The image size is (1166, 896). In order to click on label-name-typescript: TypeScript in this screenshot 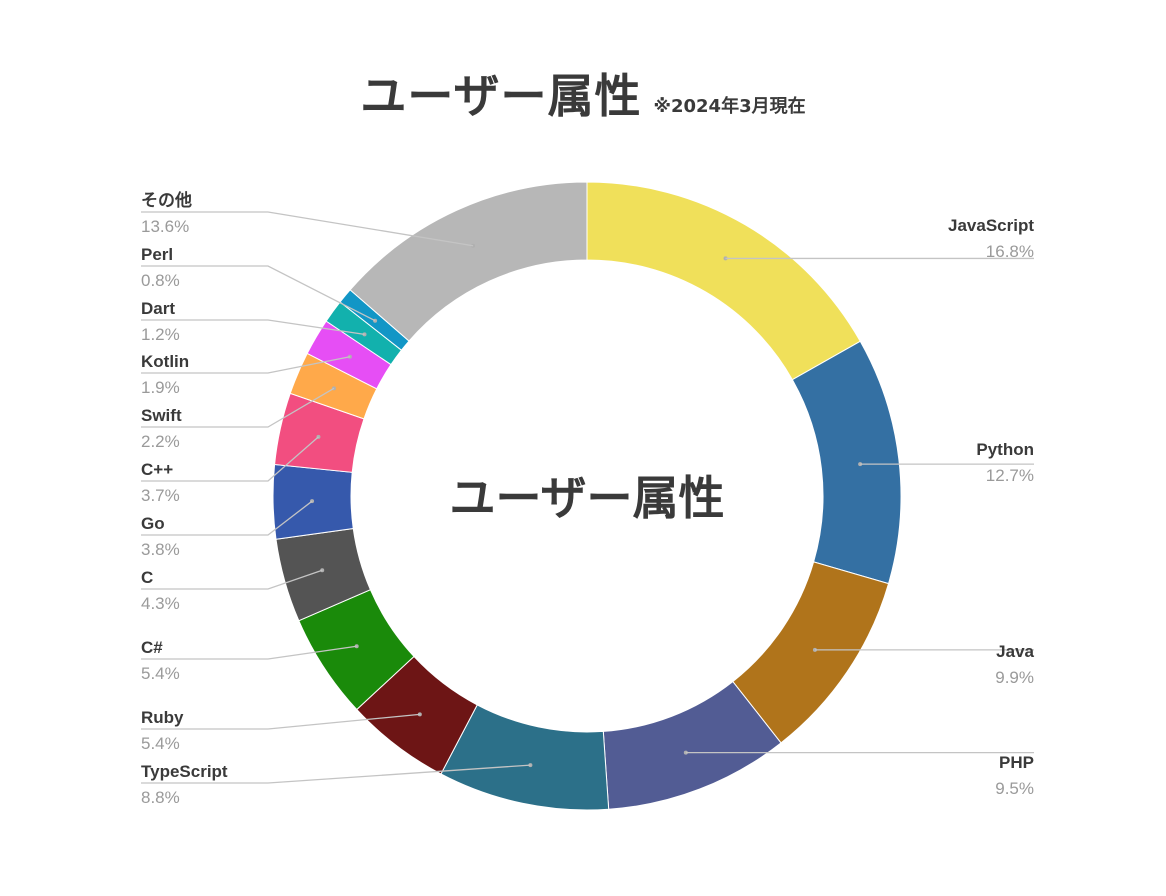, I will do `click(184, 771)`.